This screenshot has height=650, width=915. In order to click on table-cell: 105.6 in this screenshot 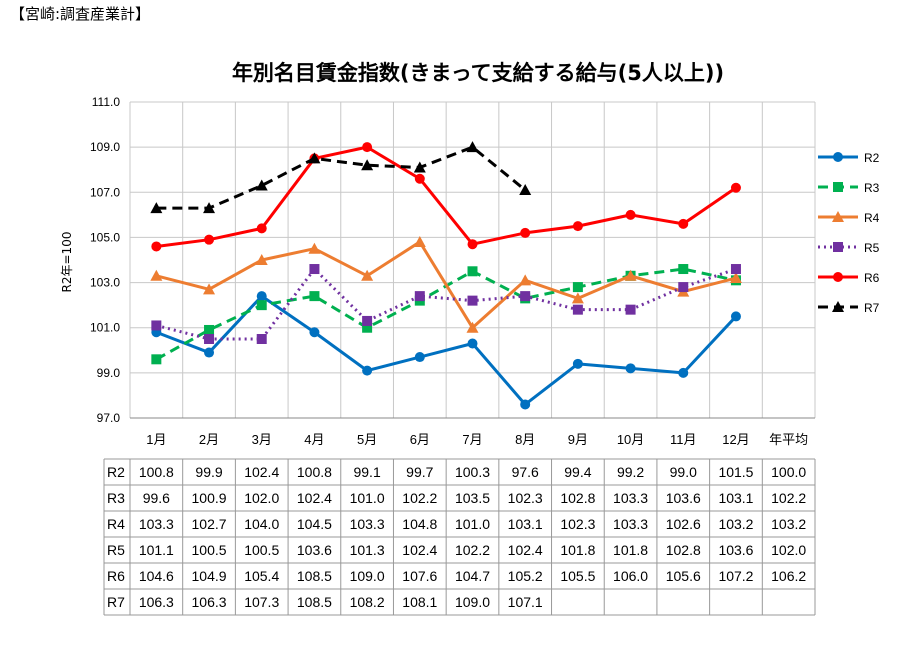, I will do `click(683, 576)`.